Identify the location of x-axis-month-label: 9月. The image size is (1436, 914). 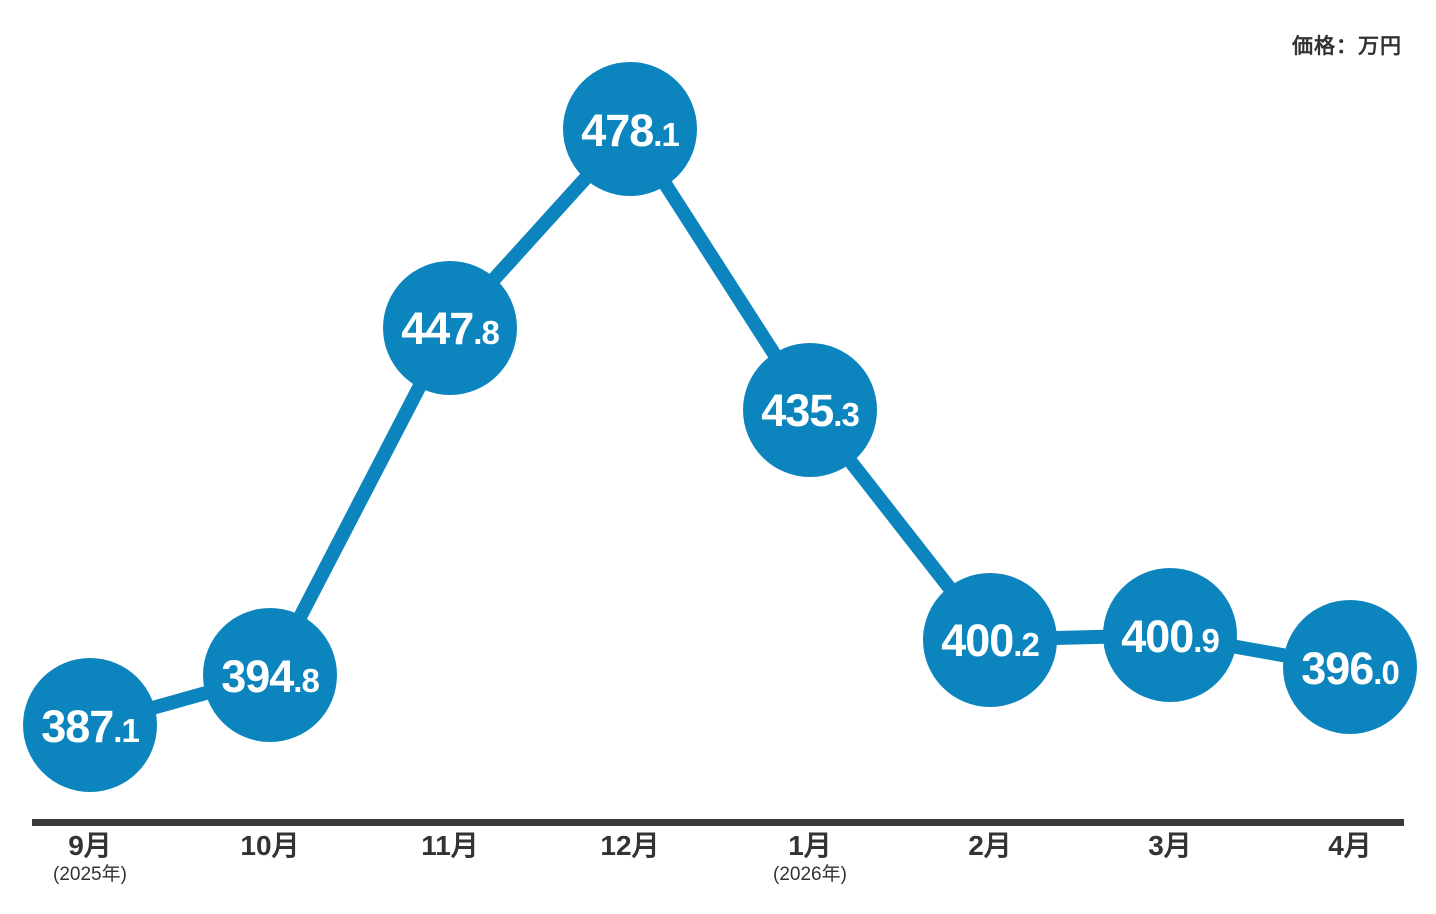
(90, 845).